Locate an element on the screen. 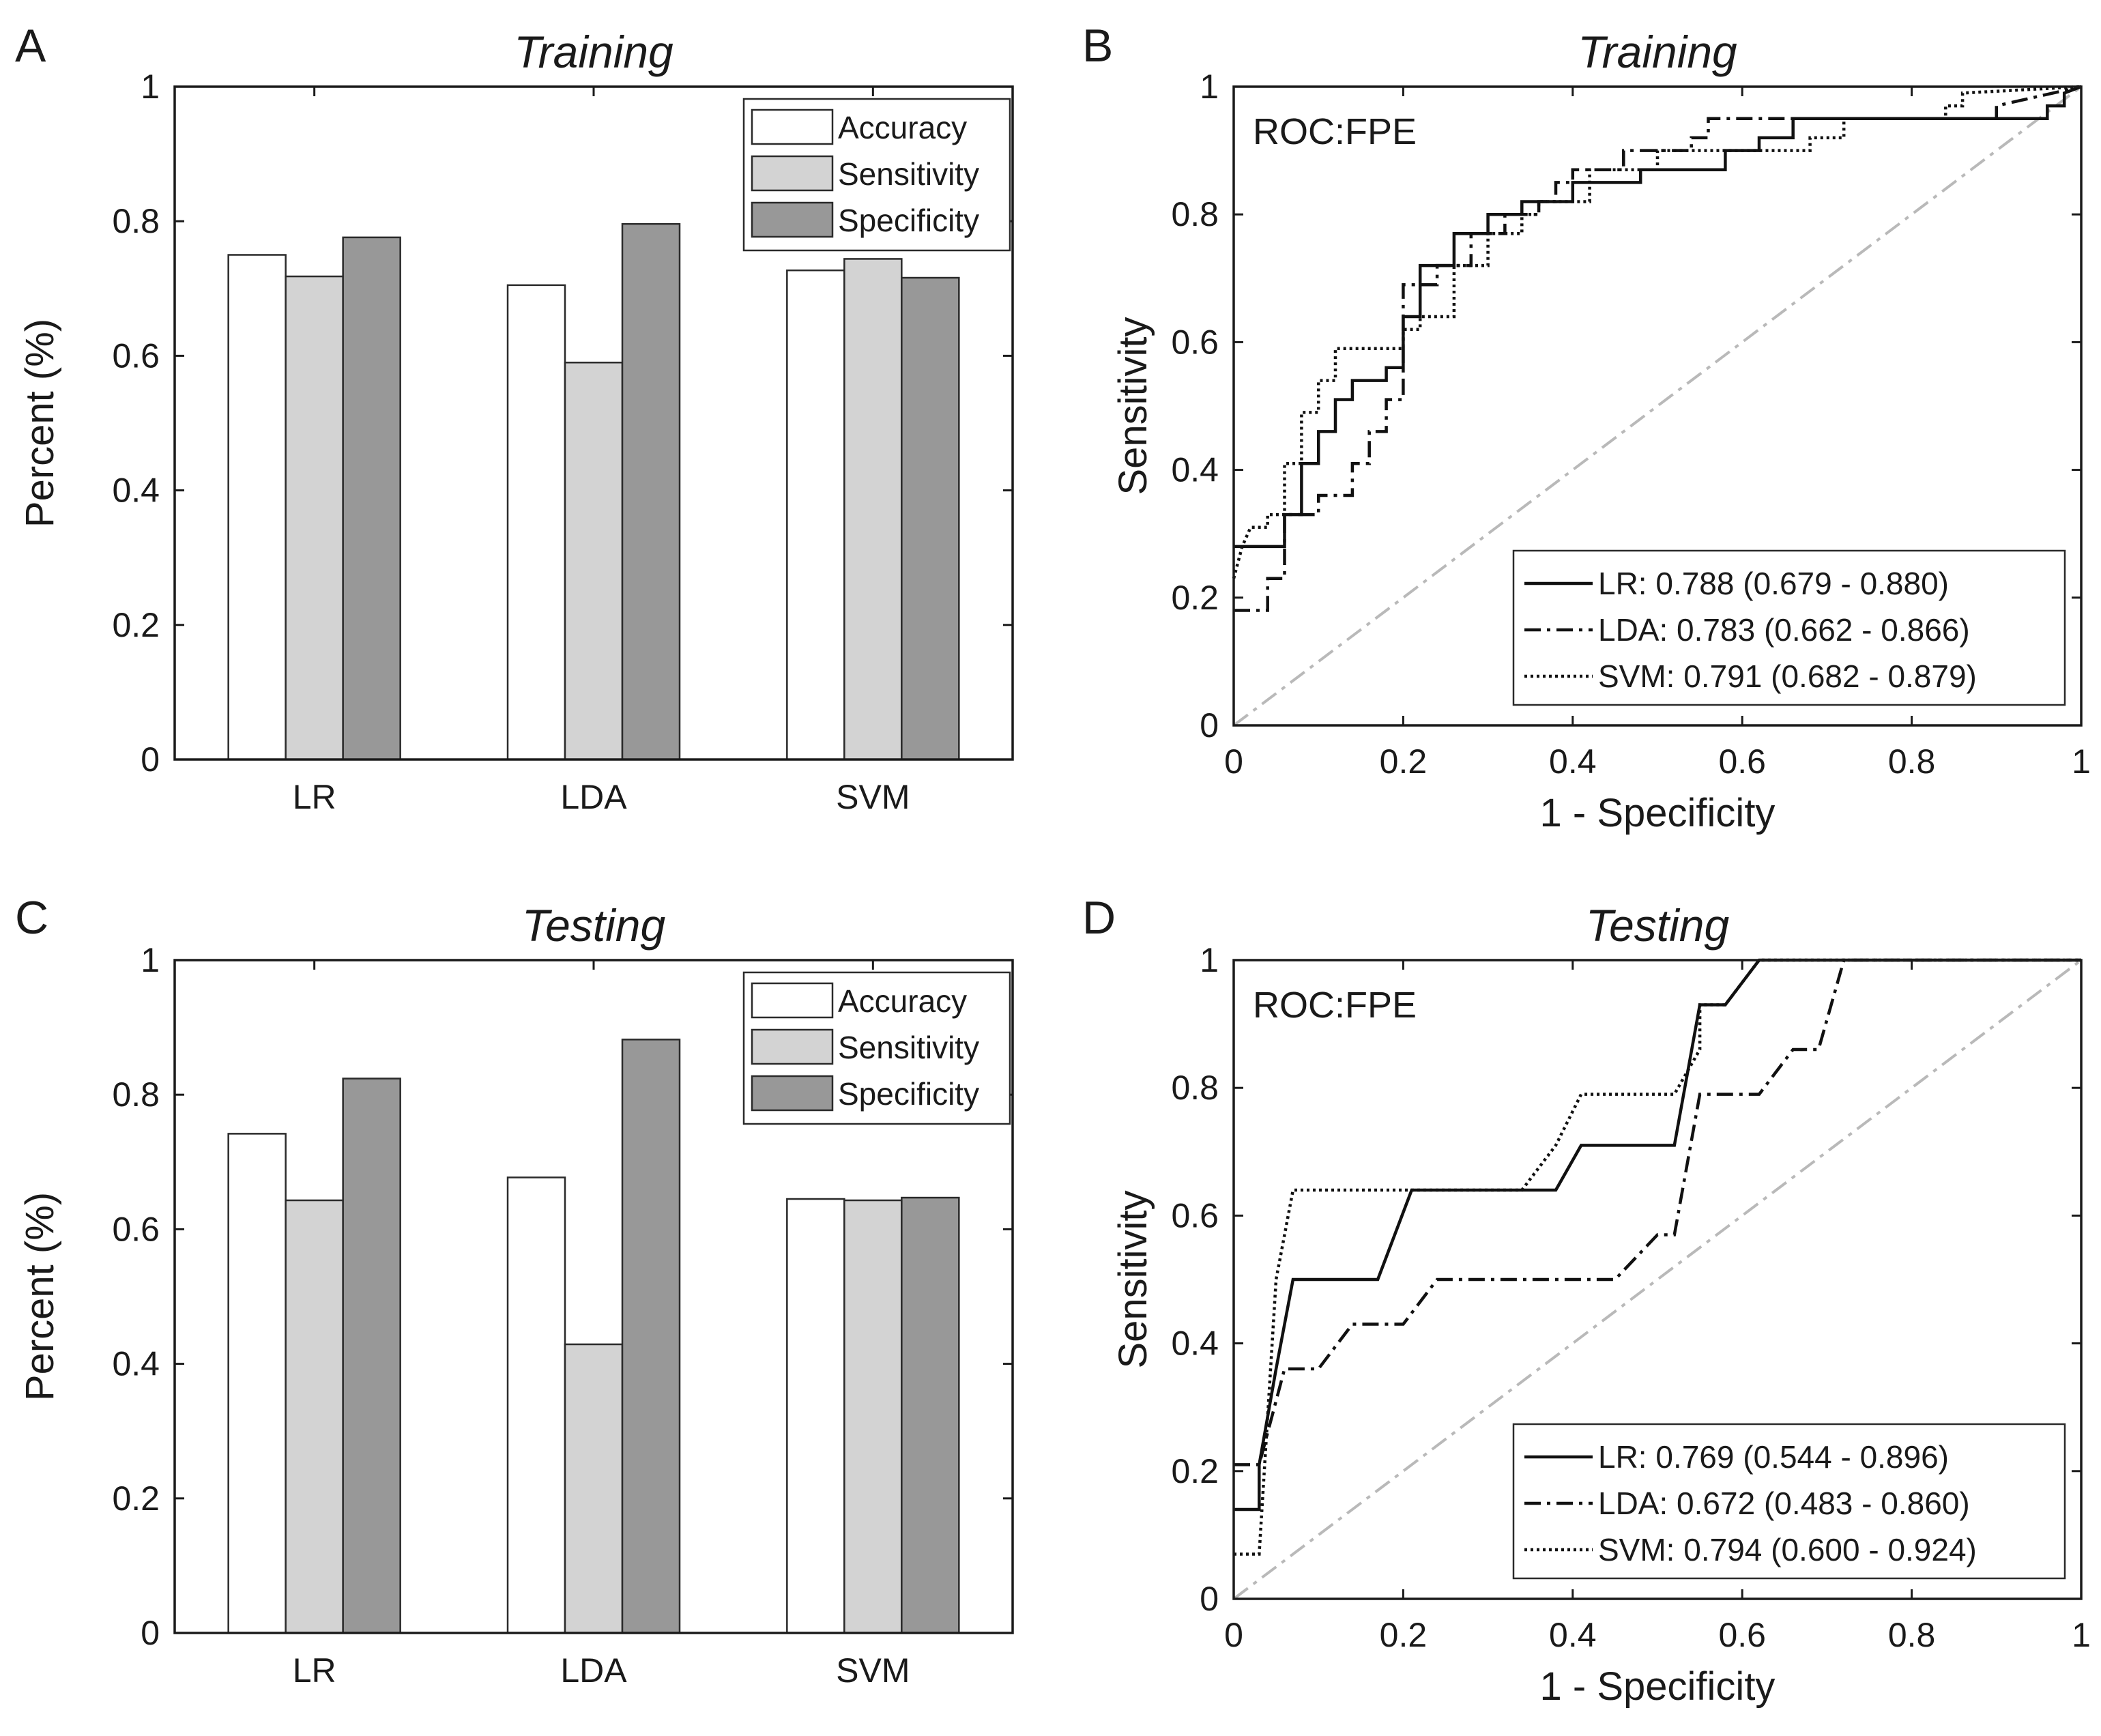 This screenshot has width=2101, height=1736. legend-label-svm: SVM: 0.791 (0.682 - 0.879) is located at coordinates (1788, 676).